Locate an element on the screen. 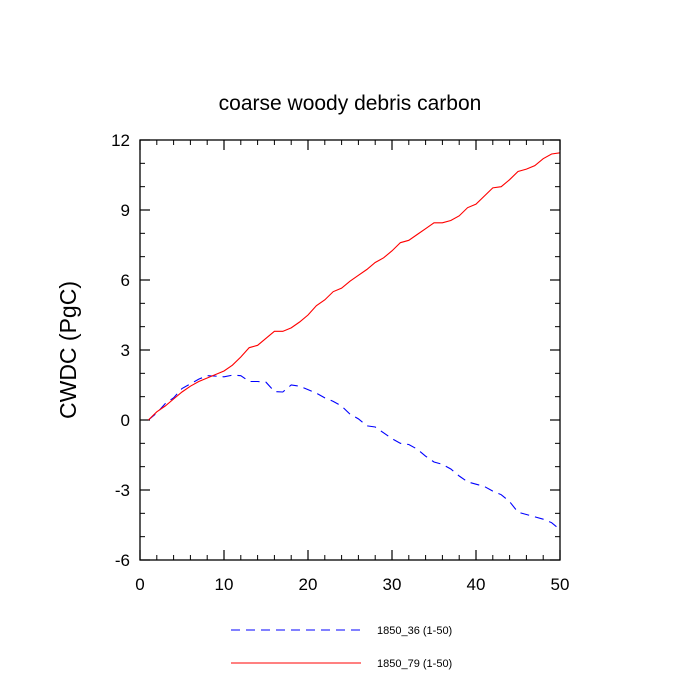 This screenshot has height=700, width=700. x-tick-label: 40 is located at coordinates (476, 584).